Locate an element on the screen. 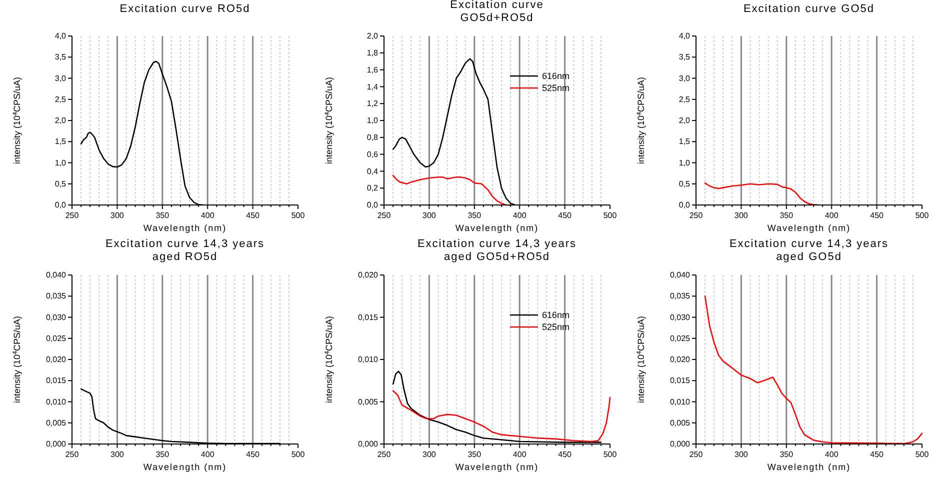 This screenshot has width=937, height=478. y-tick-label: 1,6 is located at coordinates (372, 69).